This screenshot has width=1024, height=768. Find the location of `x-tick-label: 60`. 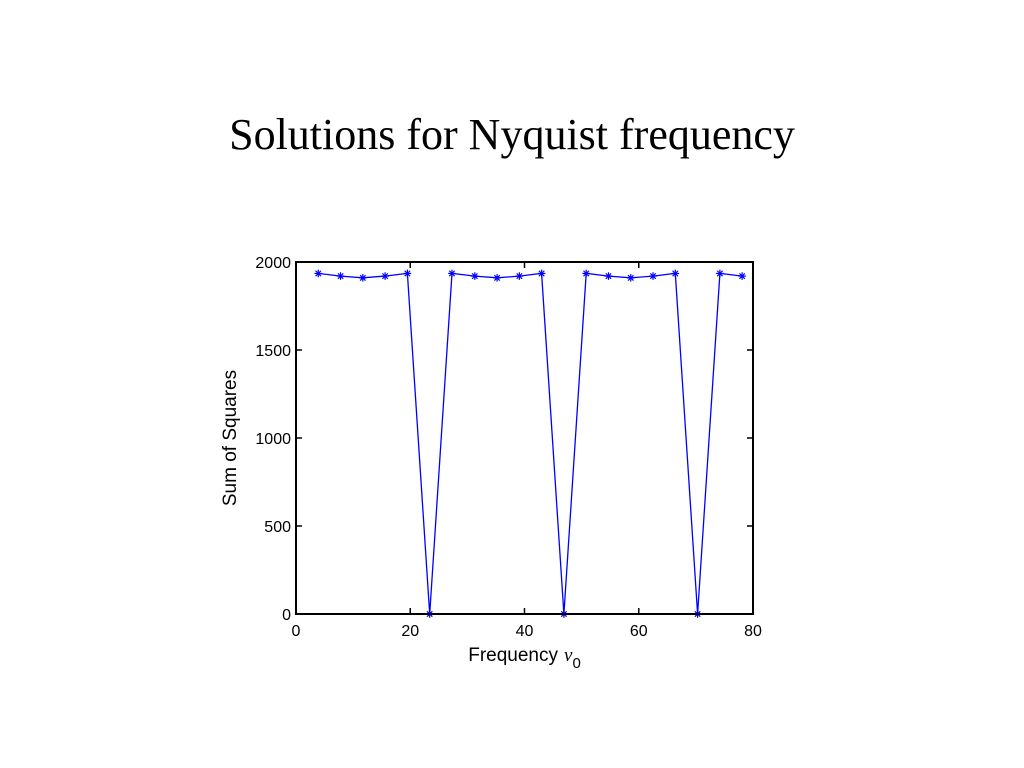

x-tick-label: 60 is located at coordinates (639, 631).